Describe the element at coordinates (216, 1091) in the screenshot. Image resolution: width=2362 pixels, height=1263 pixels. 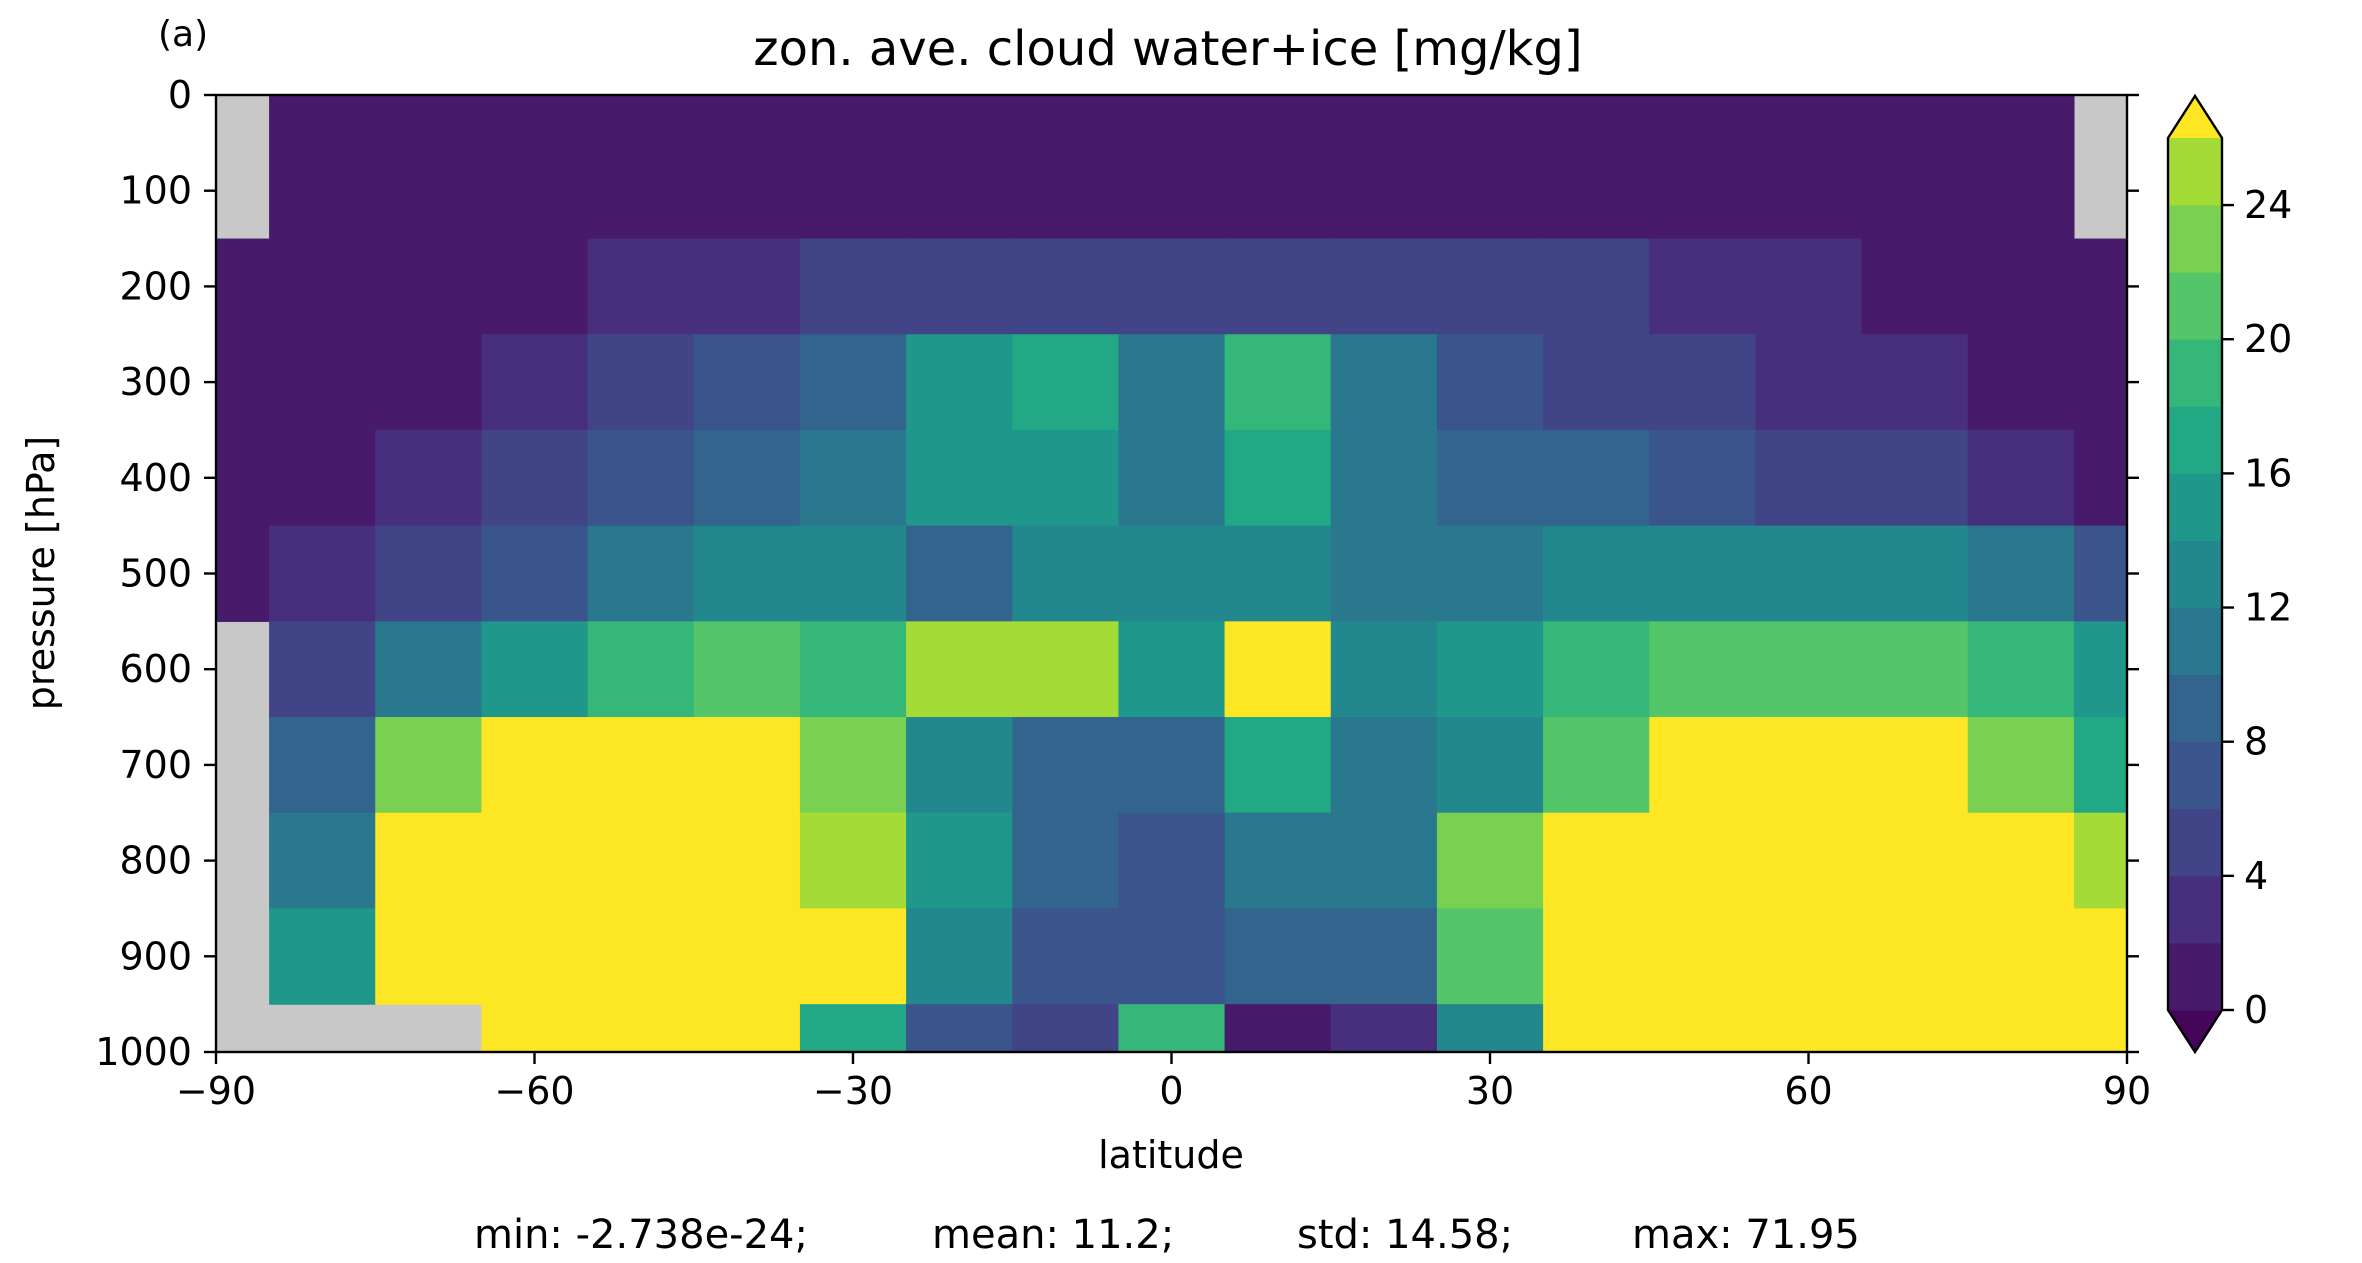
I see `x-tick-label: −90` at that location.